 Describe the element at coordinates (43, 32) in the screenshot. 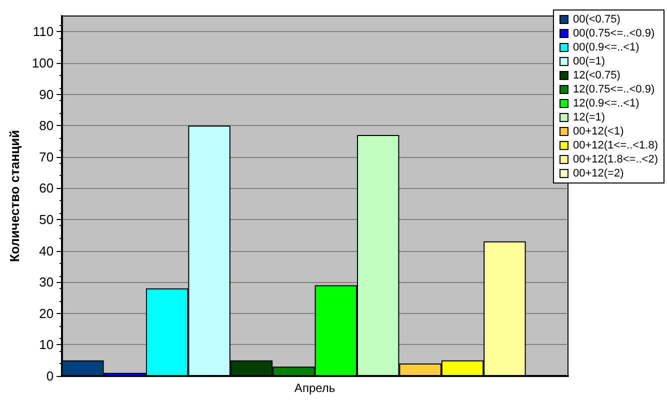

I see `y-tick-label: 110` at that location.